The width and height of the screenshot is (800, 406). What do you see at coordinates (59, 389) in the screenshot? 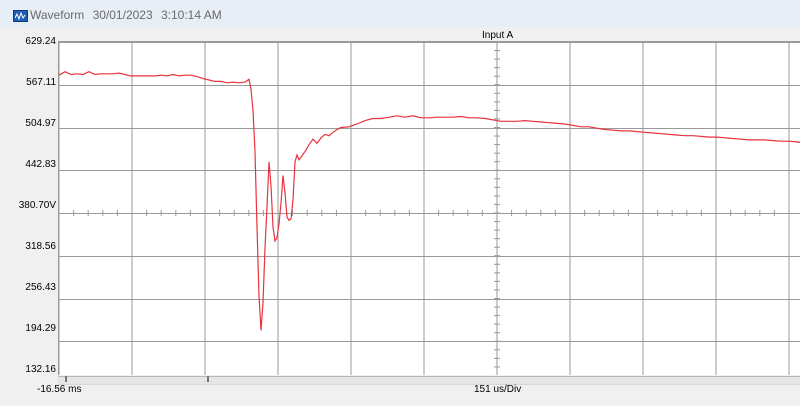
I see `time-start-readout: -16.56 ms` at bounding box center [59, 389].